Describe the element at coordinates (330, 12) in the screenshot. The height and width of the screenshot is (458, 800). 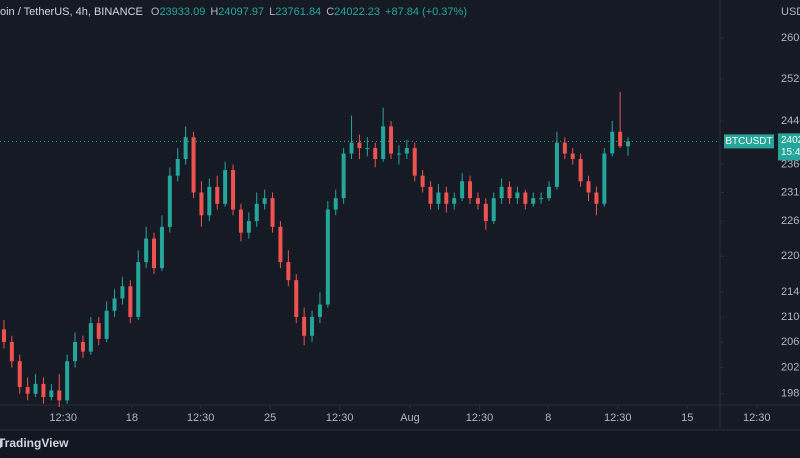
I see `ohlc-letter: C` at that location.